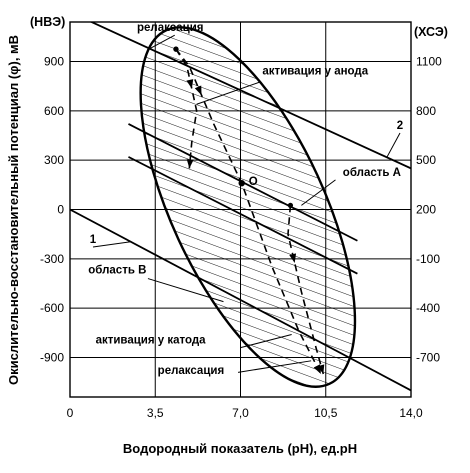  Describe the element at coordinates (426, 160) in the screenshot. I see `y-right-tick-label: 500` at that location.